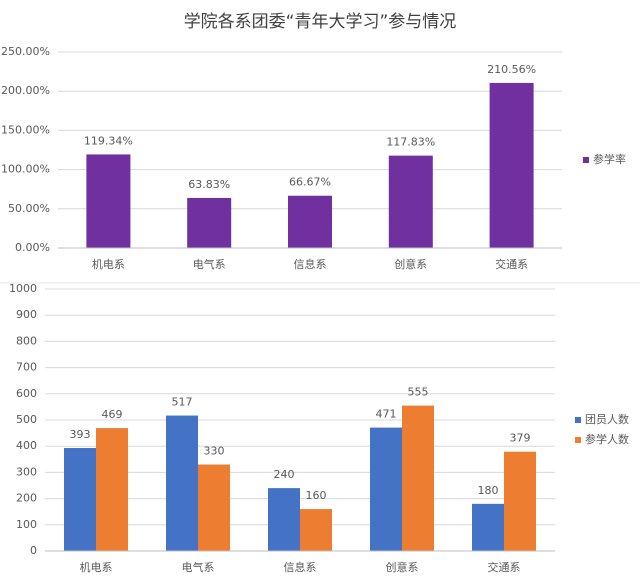 The width and height of the screenshot is (640, 584). What do you see at coordinates (410, 142) in the screenshot?
I see `data-label: 117.83%` at bounding box center [410, 142].